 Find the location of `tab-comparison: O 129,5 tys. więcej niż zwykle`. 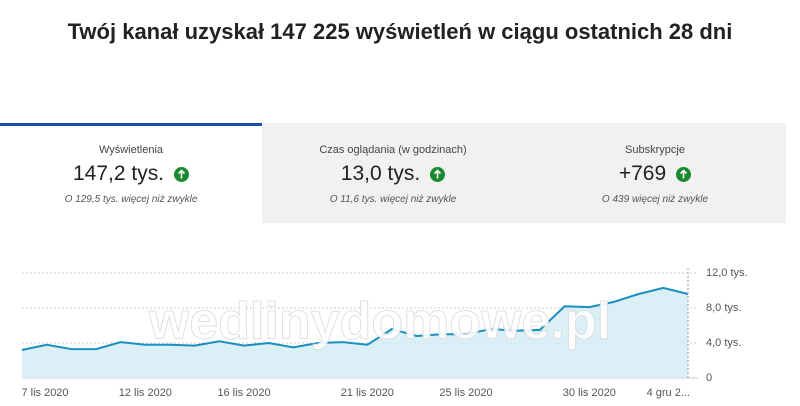

tab-comparison: O 129,5 tys. więcej niż zwykle is located at coordinates (131, 199).